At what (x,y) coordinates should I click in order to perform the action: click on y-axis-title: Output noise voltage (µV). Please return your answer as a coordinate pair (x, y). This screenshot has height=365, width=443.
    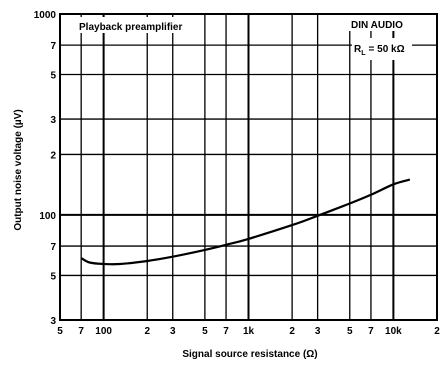
    Looking at the image, I should click on (18, 169).